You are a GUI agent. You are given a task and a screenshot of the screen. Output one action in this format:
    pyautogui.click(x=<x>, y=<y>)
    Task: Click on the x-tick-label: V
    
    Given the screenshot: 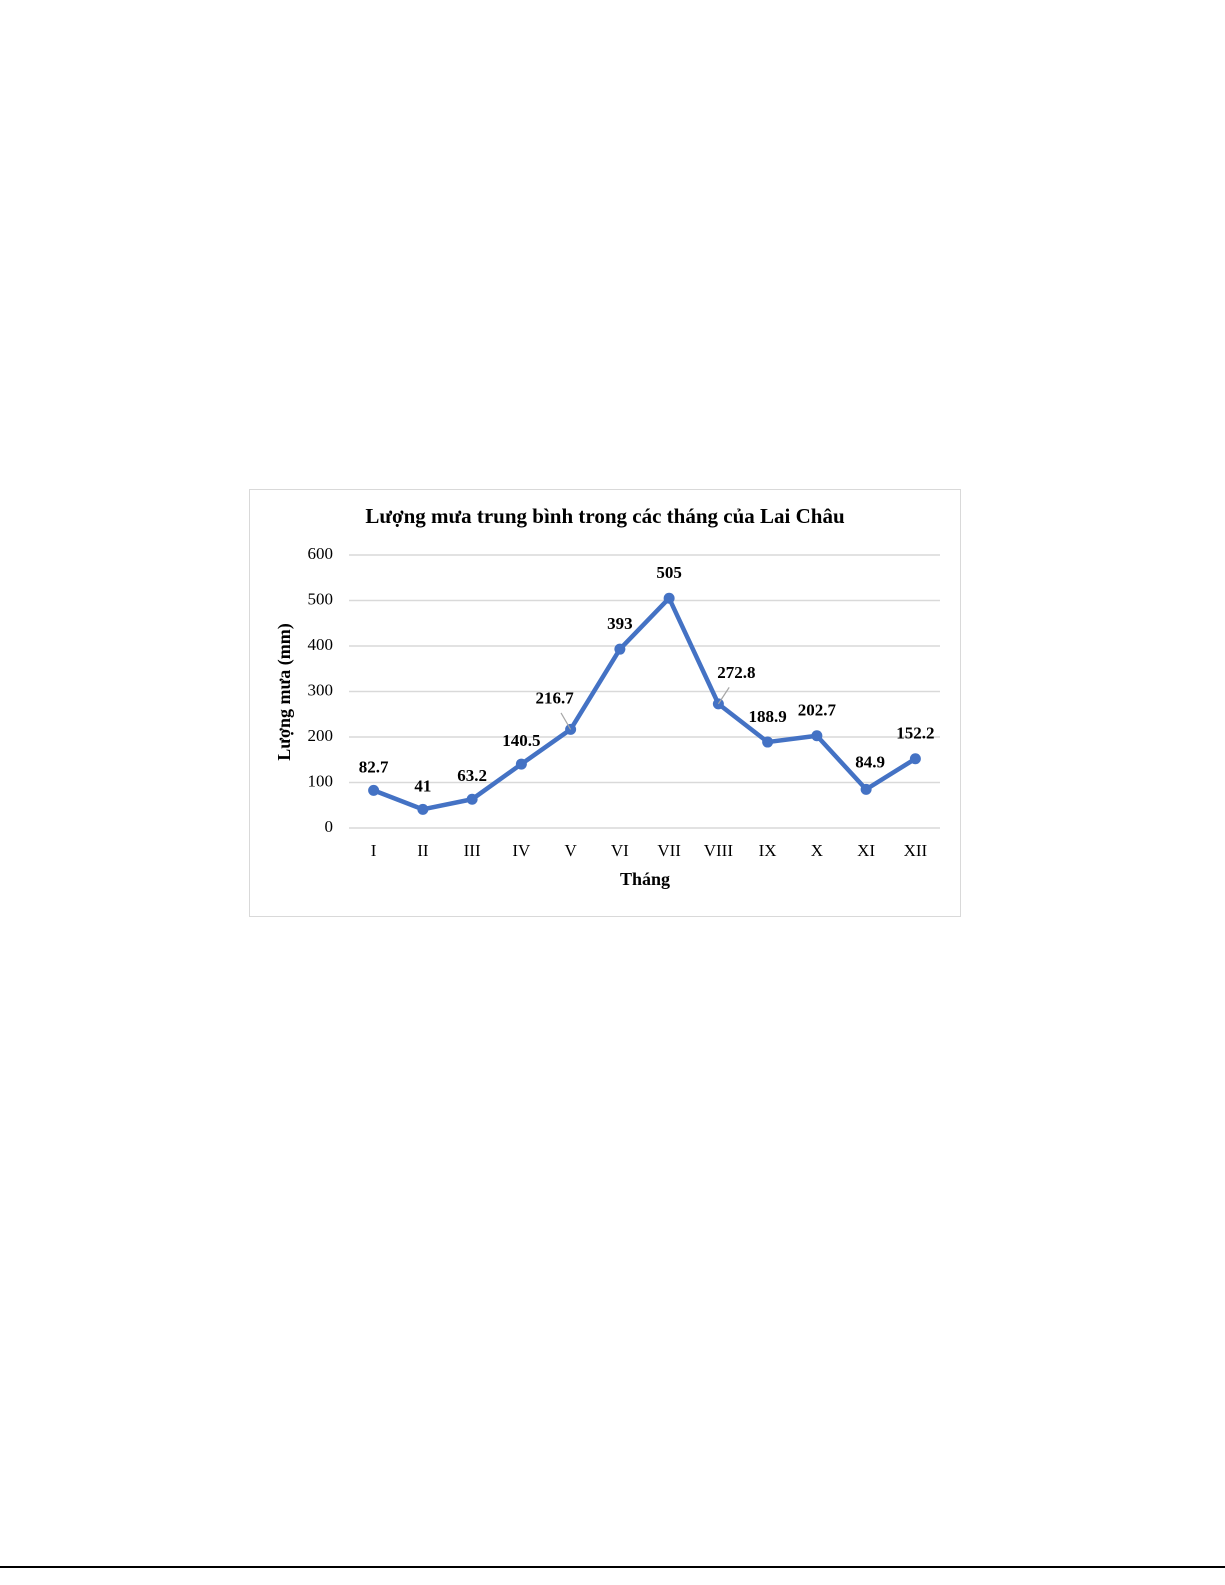 What is the action you would take?
    pyautogui.click(x=570, y=850)
    